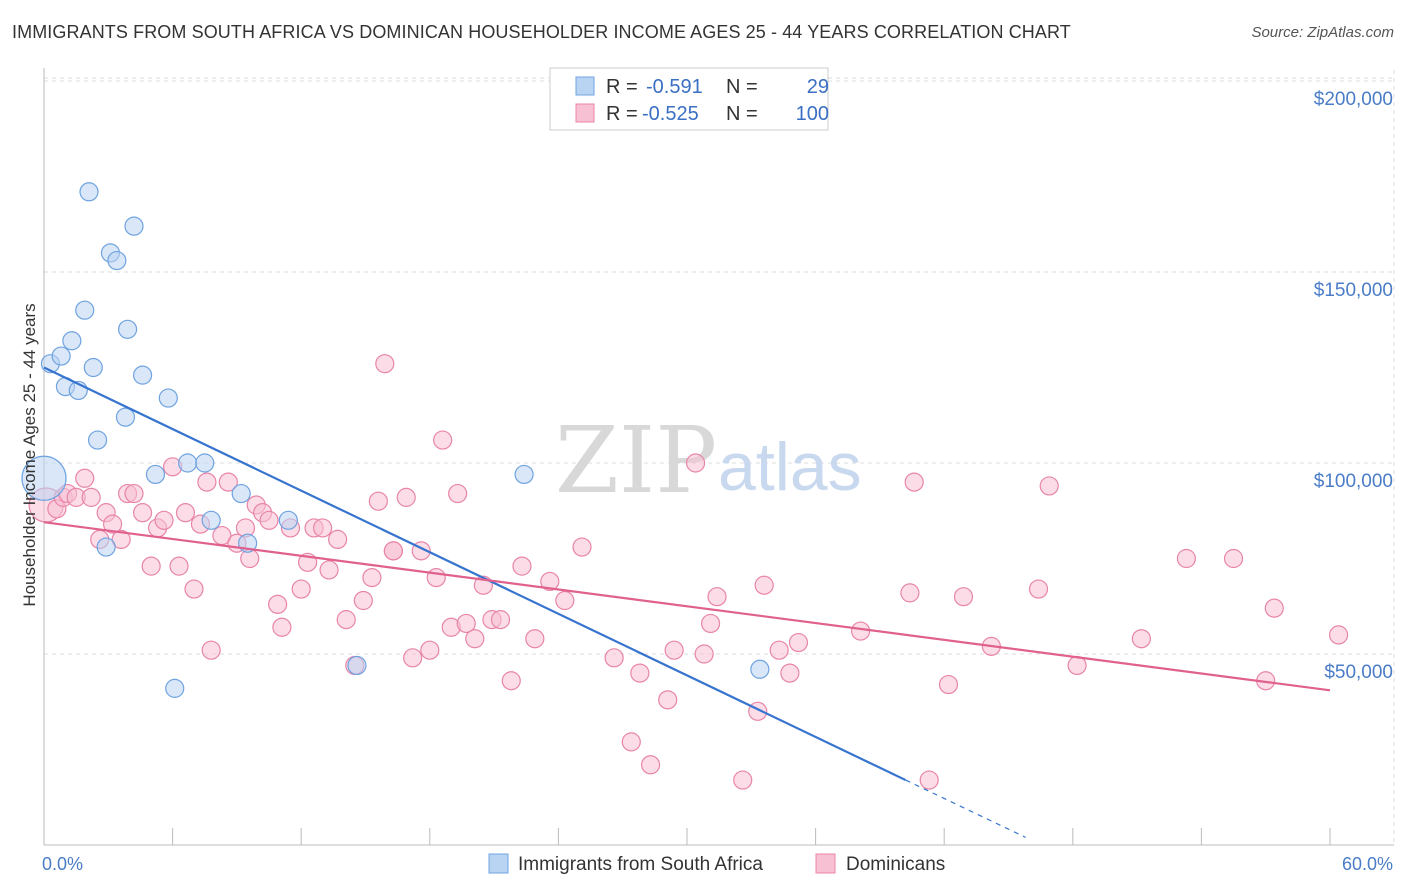 The image size is (1406, 892). I want to click on legend-r-label-1: R =, so click(622, 87).